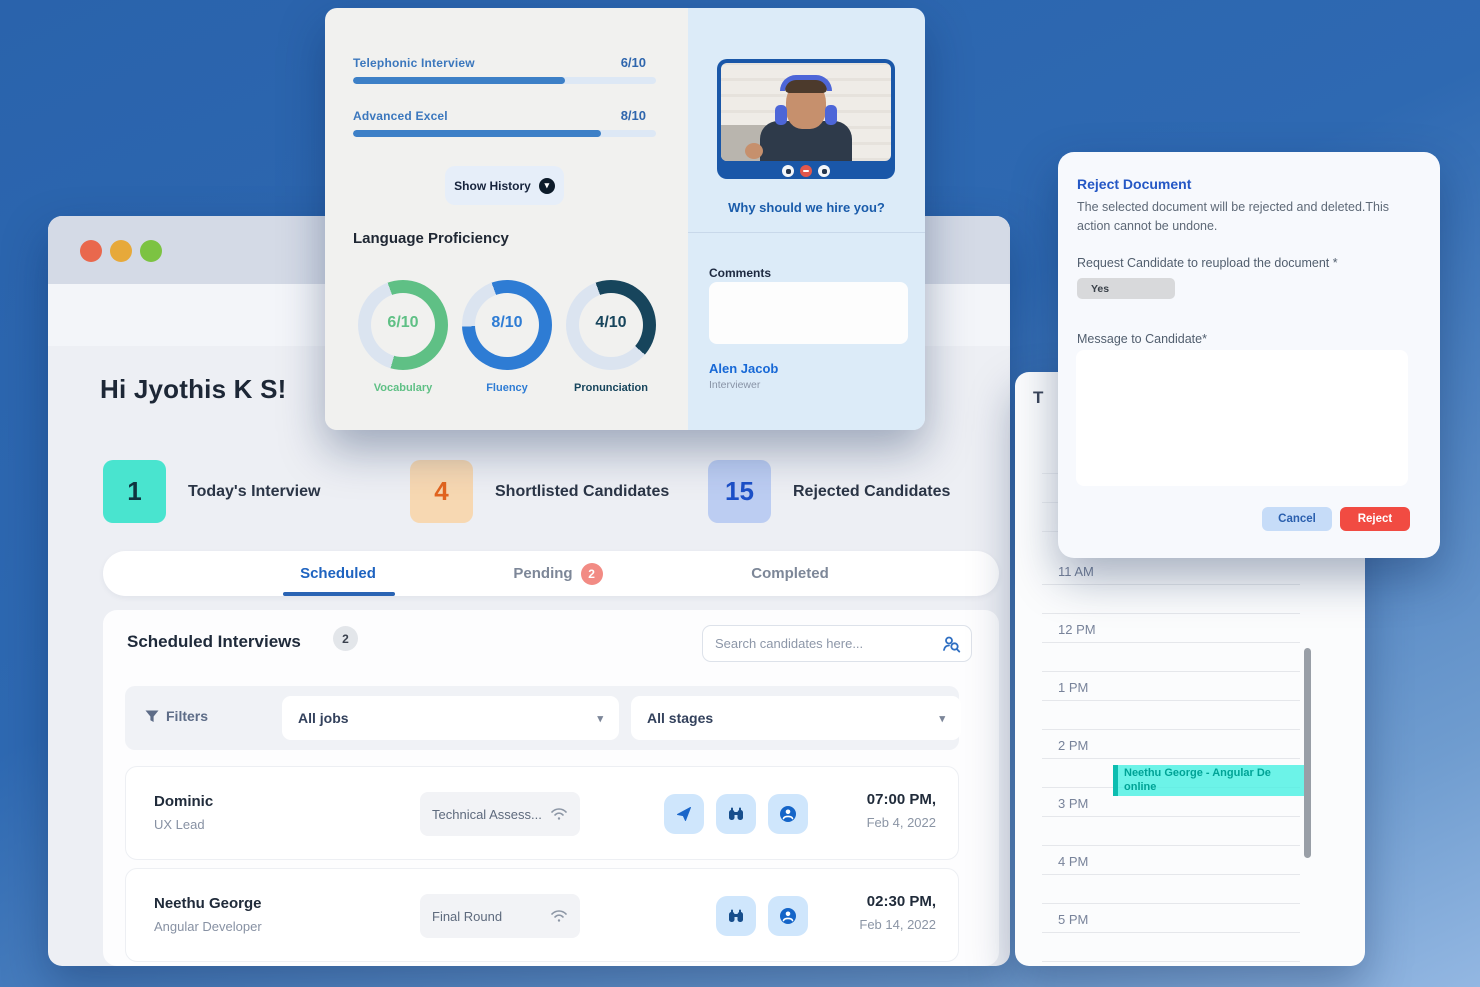 This screenshot has width=1480, height=987. Describe the element at coordinates (872, 491) in the screenshot. I see `stat-label: Rejected Candidates` at that location.